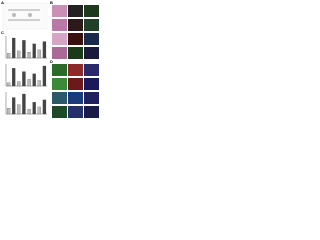 Image resolution: width=320 pixels, height=240 pixels. I want to click on panel-label: B, so click(51, 2).